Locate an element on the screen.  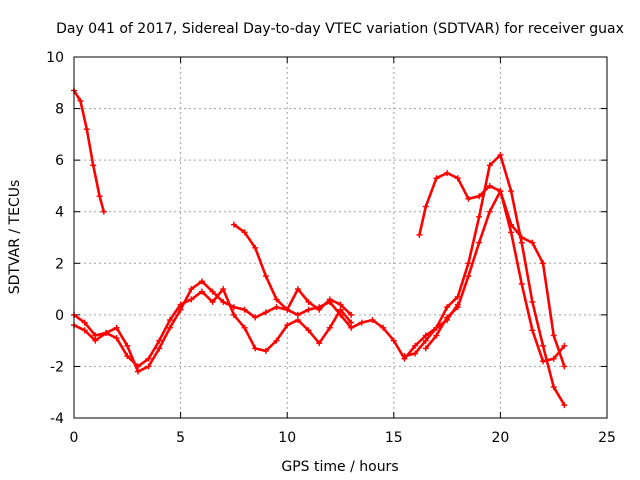
y-tick-label: -2 is located at coordinates (57, 367).